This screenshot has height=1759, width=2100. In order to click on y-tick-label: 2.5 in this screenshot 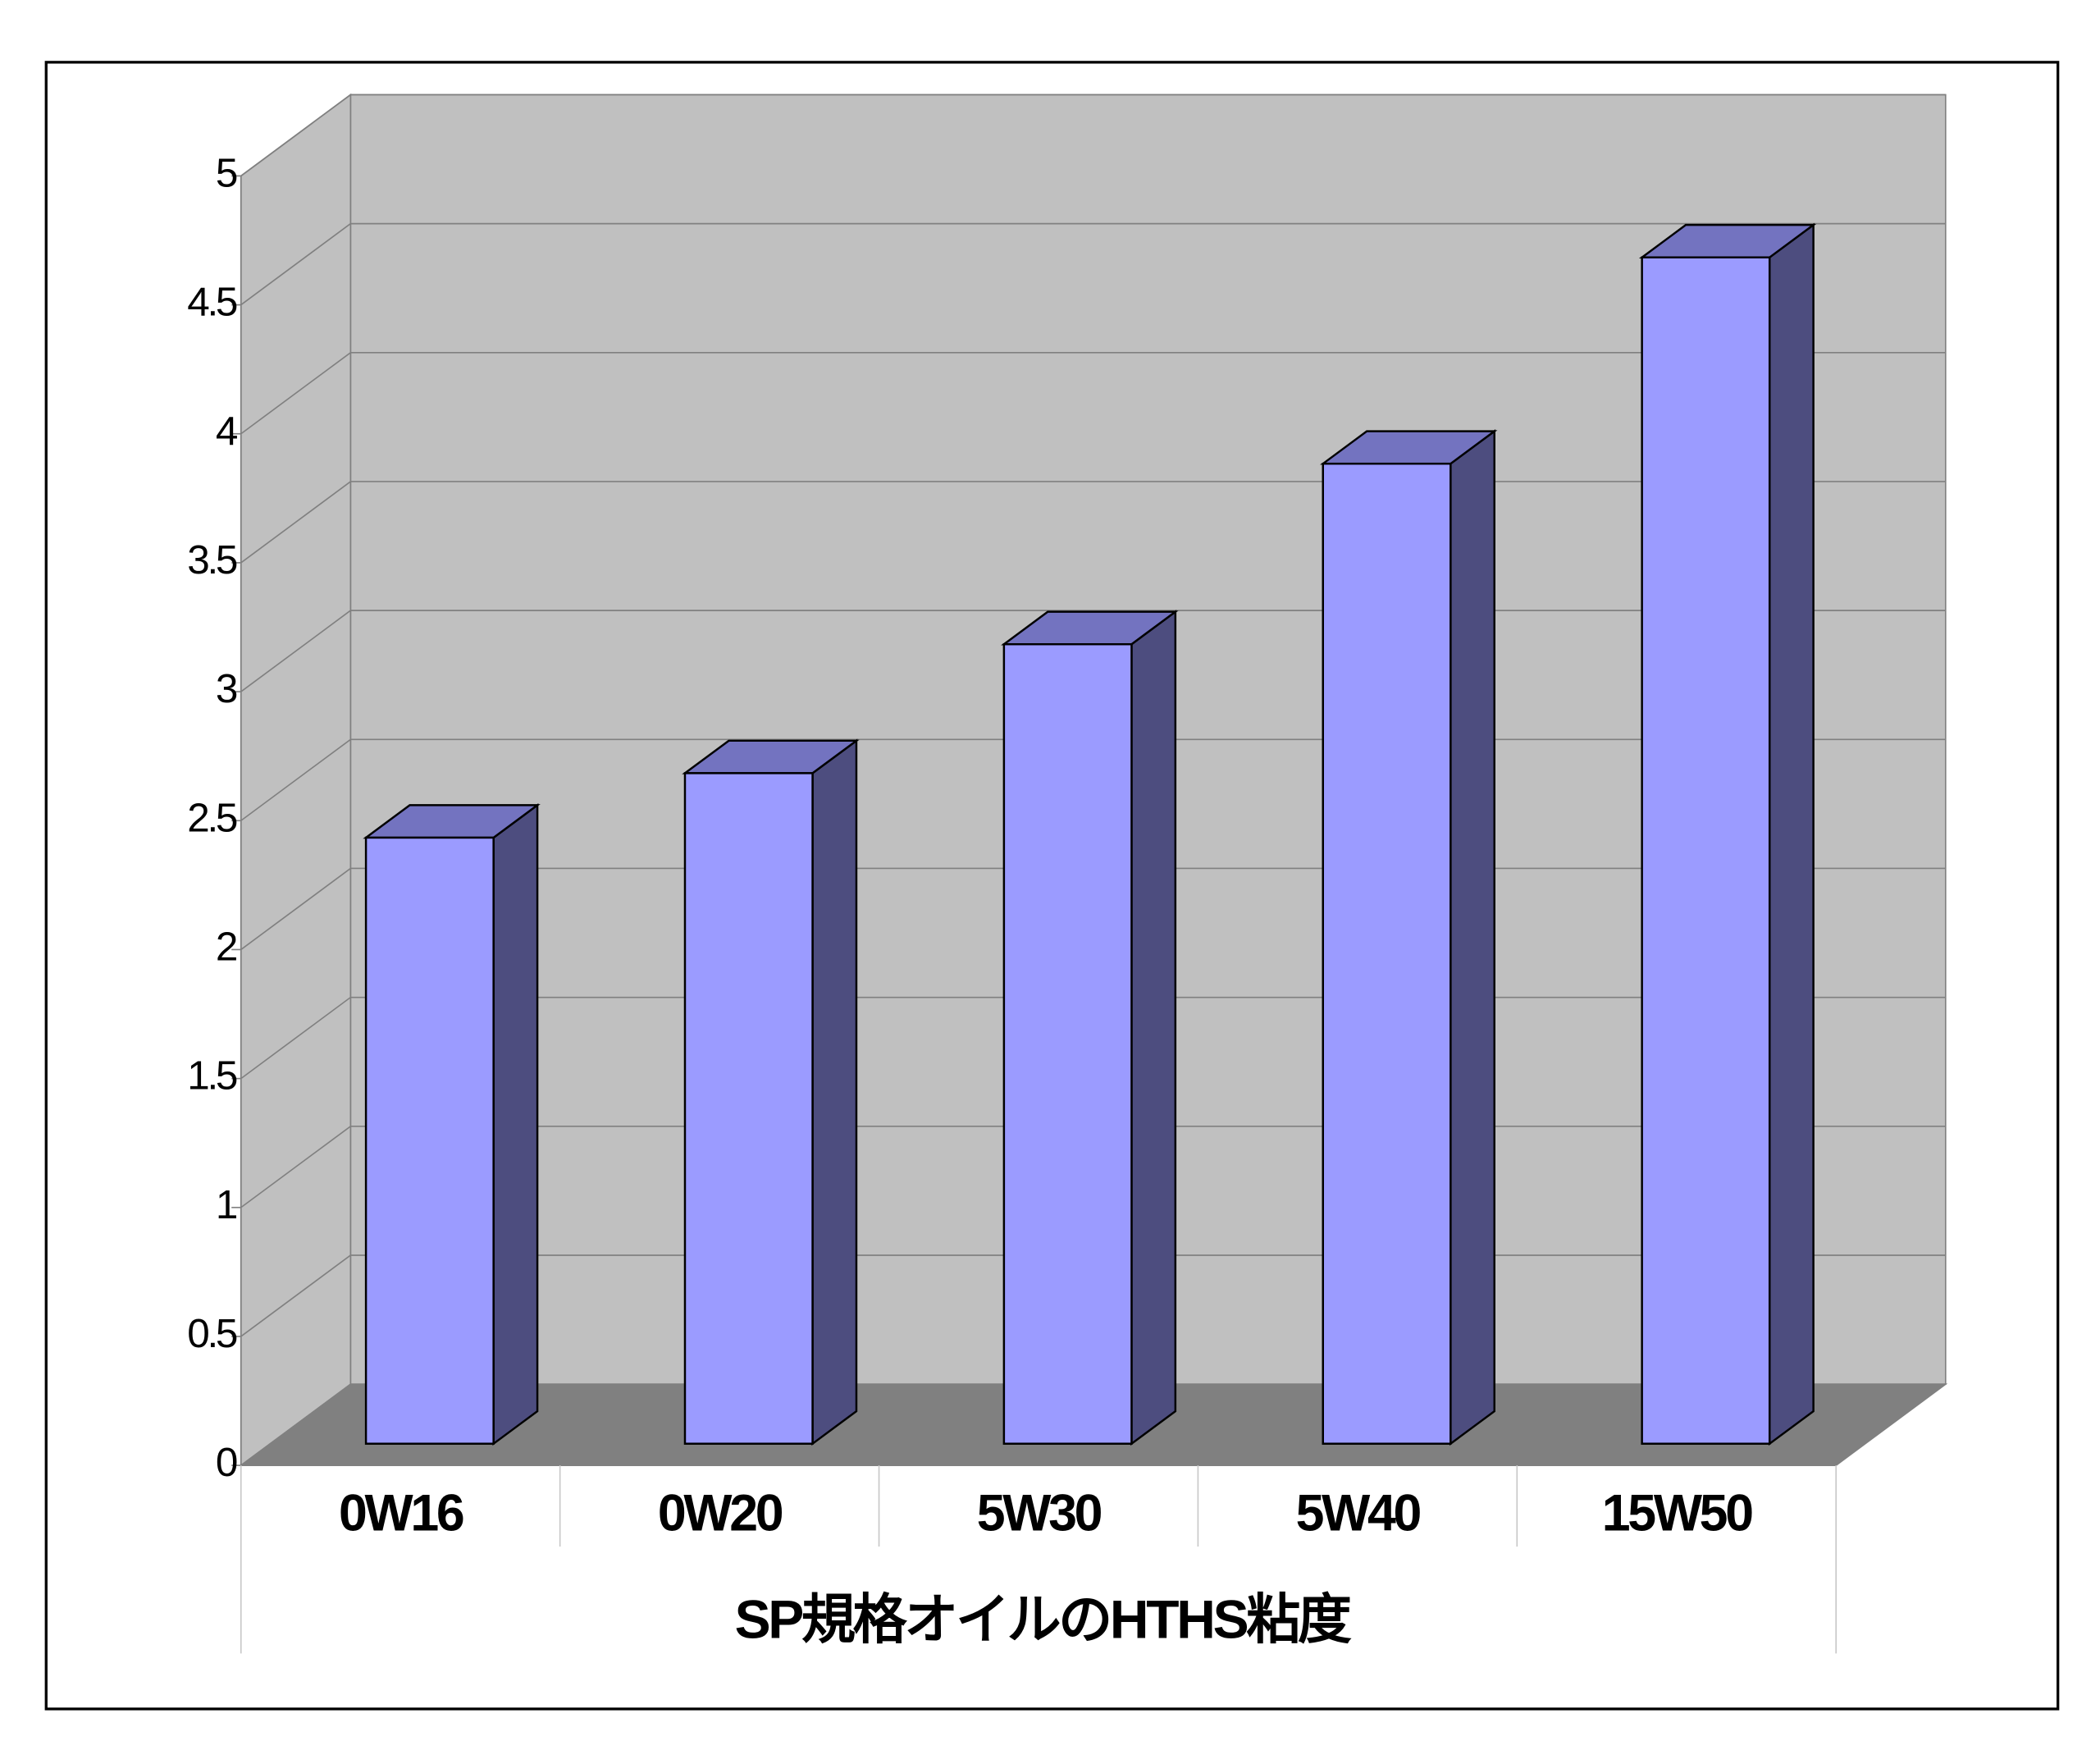, I will do `click(212, 817)`.